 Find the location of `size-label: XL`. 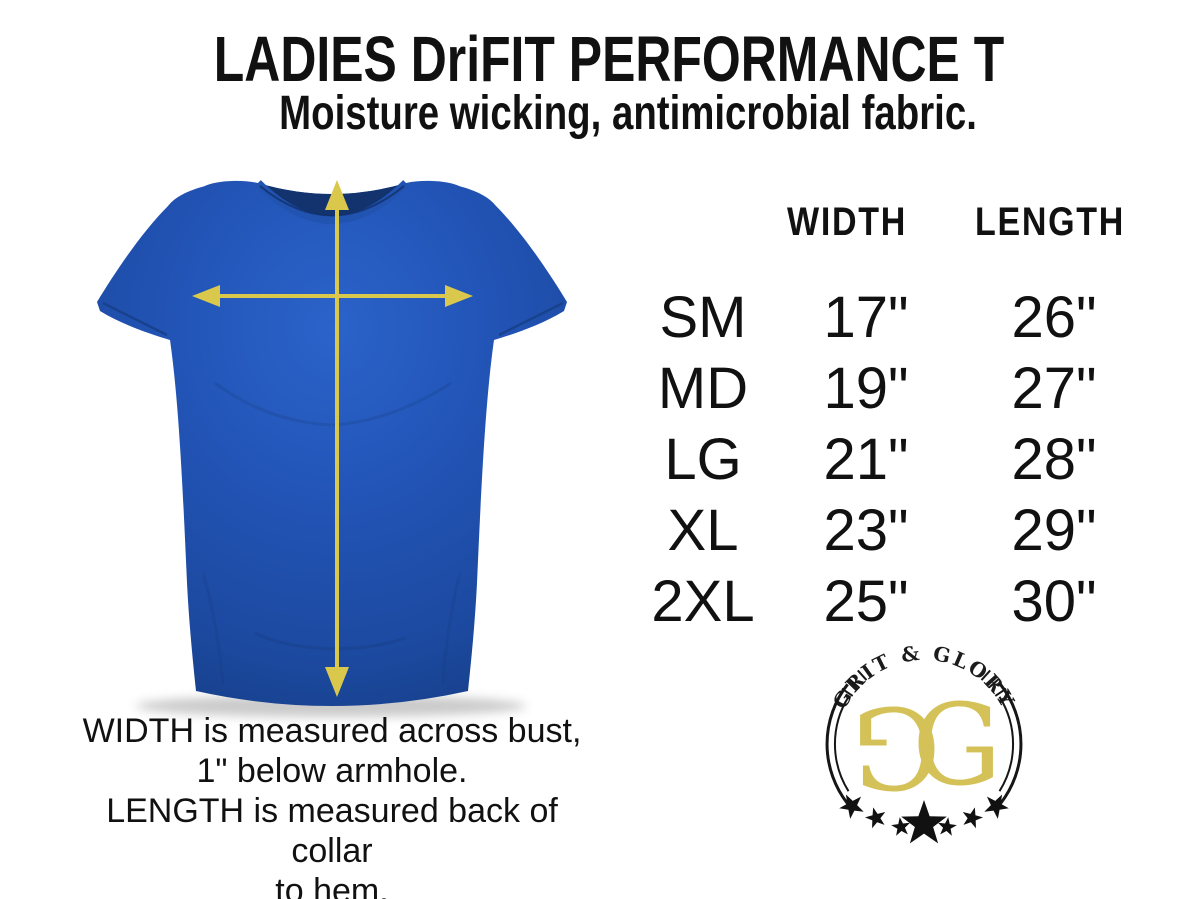

size-label: XL is located at coordinates (703, 530).